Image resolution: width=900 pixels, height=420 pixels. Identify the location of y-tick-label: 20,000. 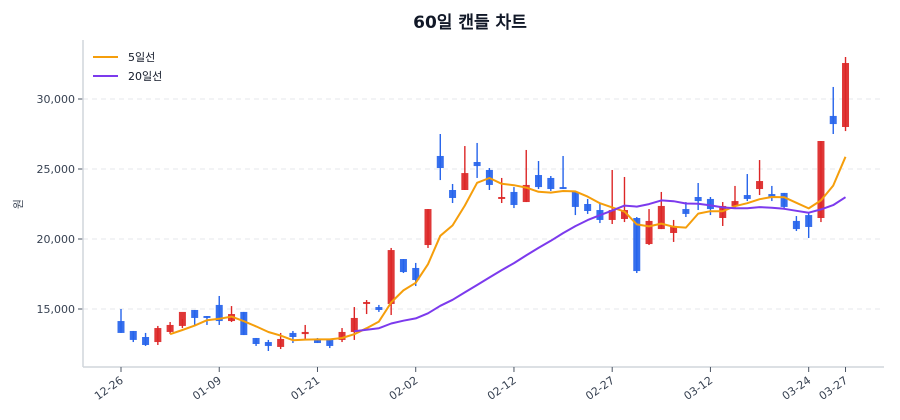
(56, 239).